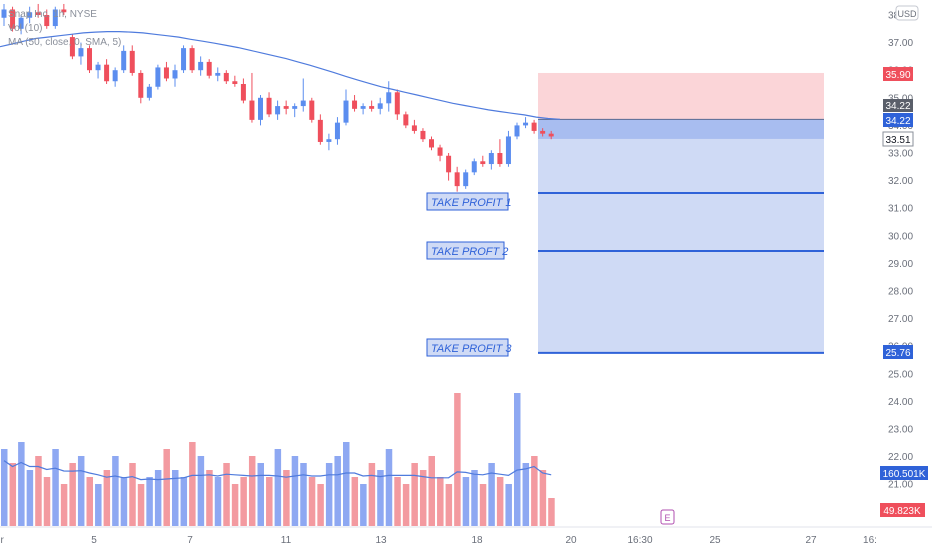 The width and height of the screenshot is (932, 550). I want to click on x-tick-label: 11, so click(286, 540).